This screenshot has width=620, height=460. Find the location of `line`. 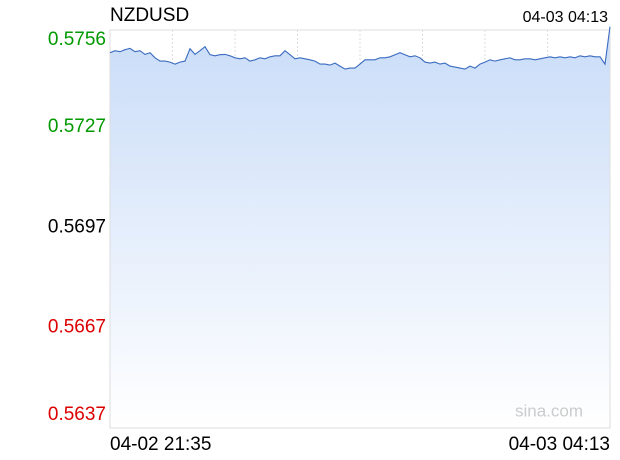

line is located at coordinates (360, 48).